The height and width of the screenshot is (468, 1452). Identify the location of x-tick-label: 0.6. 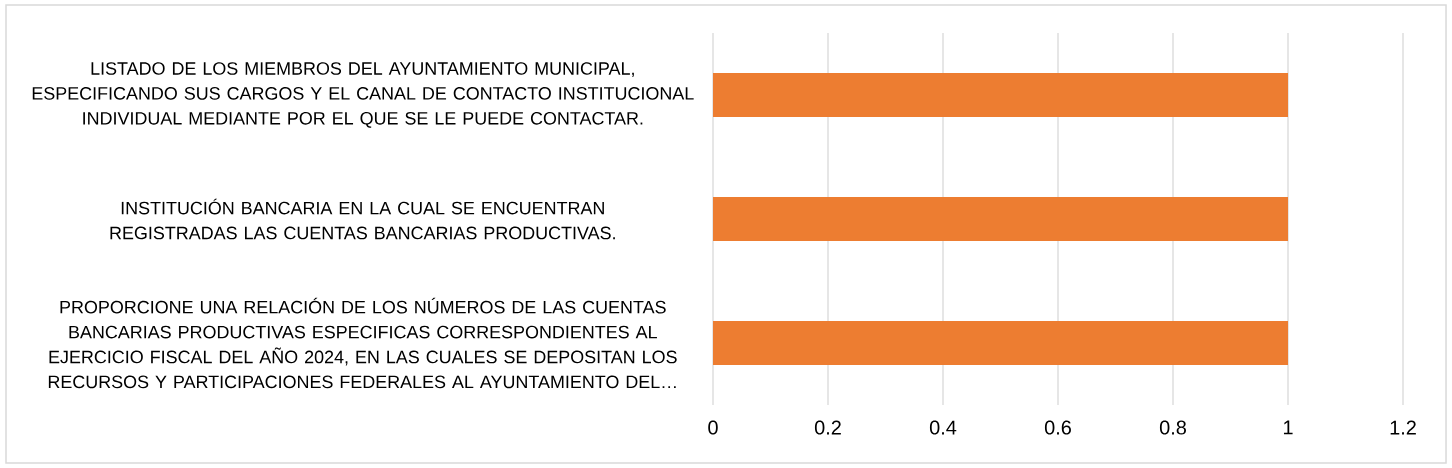
(1057, 427).